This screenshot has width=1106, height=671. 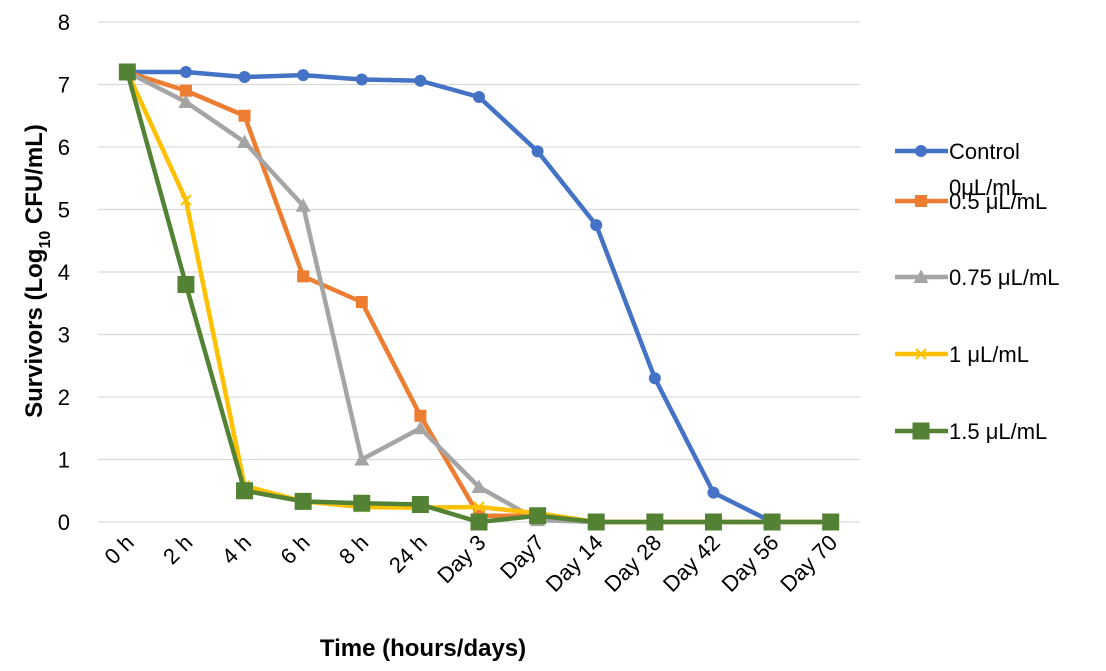 I want to click on y-axis-title-part1: Survivors (Log, so click(x=34, y=333).